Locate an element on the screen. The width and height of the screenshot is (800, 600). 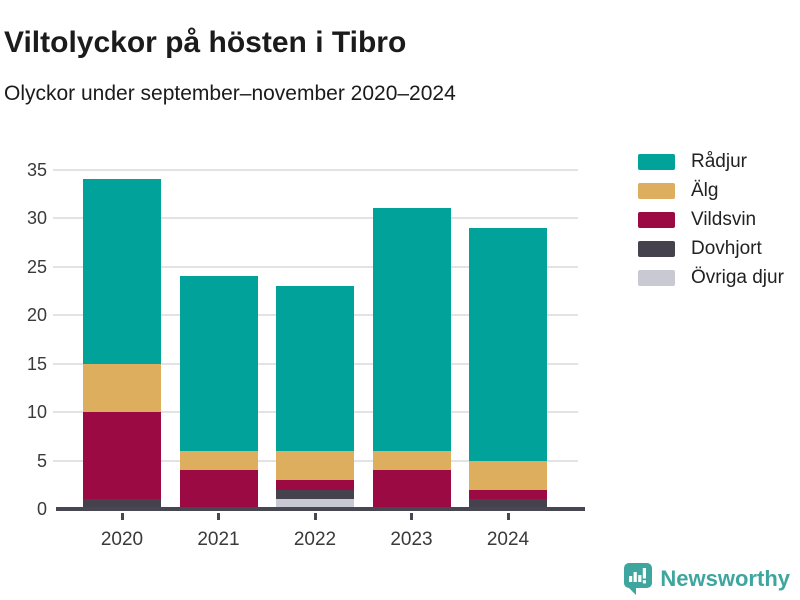
newsworthy-logo-text: Newsworthy is located at coordinates (725, 578).